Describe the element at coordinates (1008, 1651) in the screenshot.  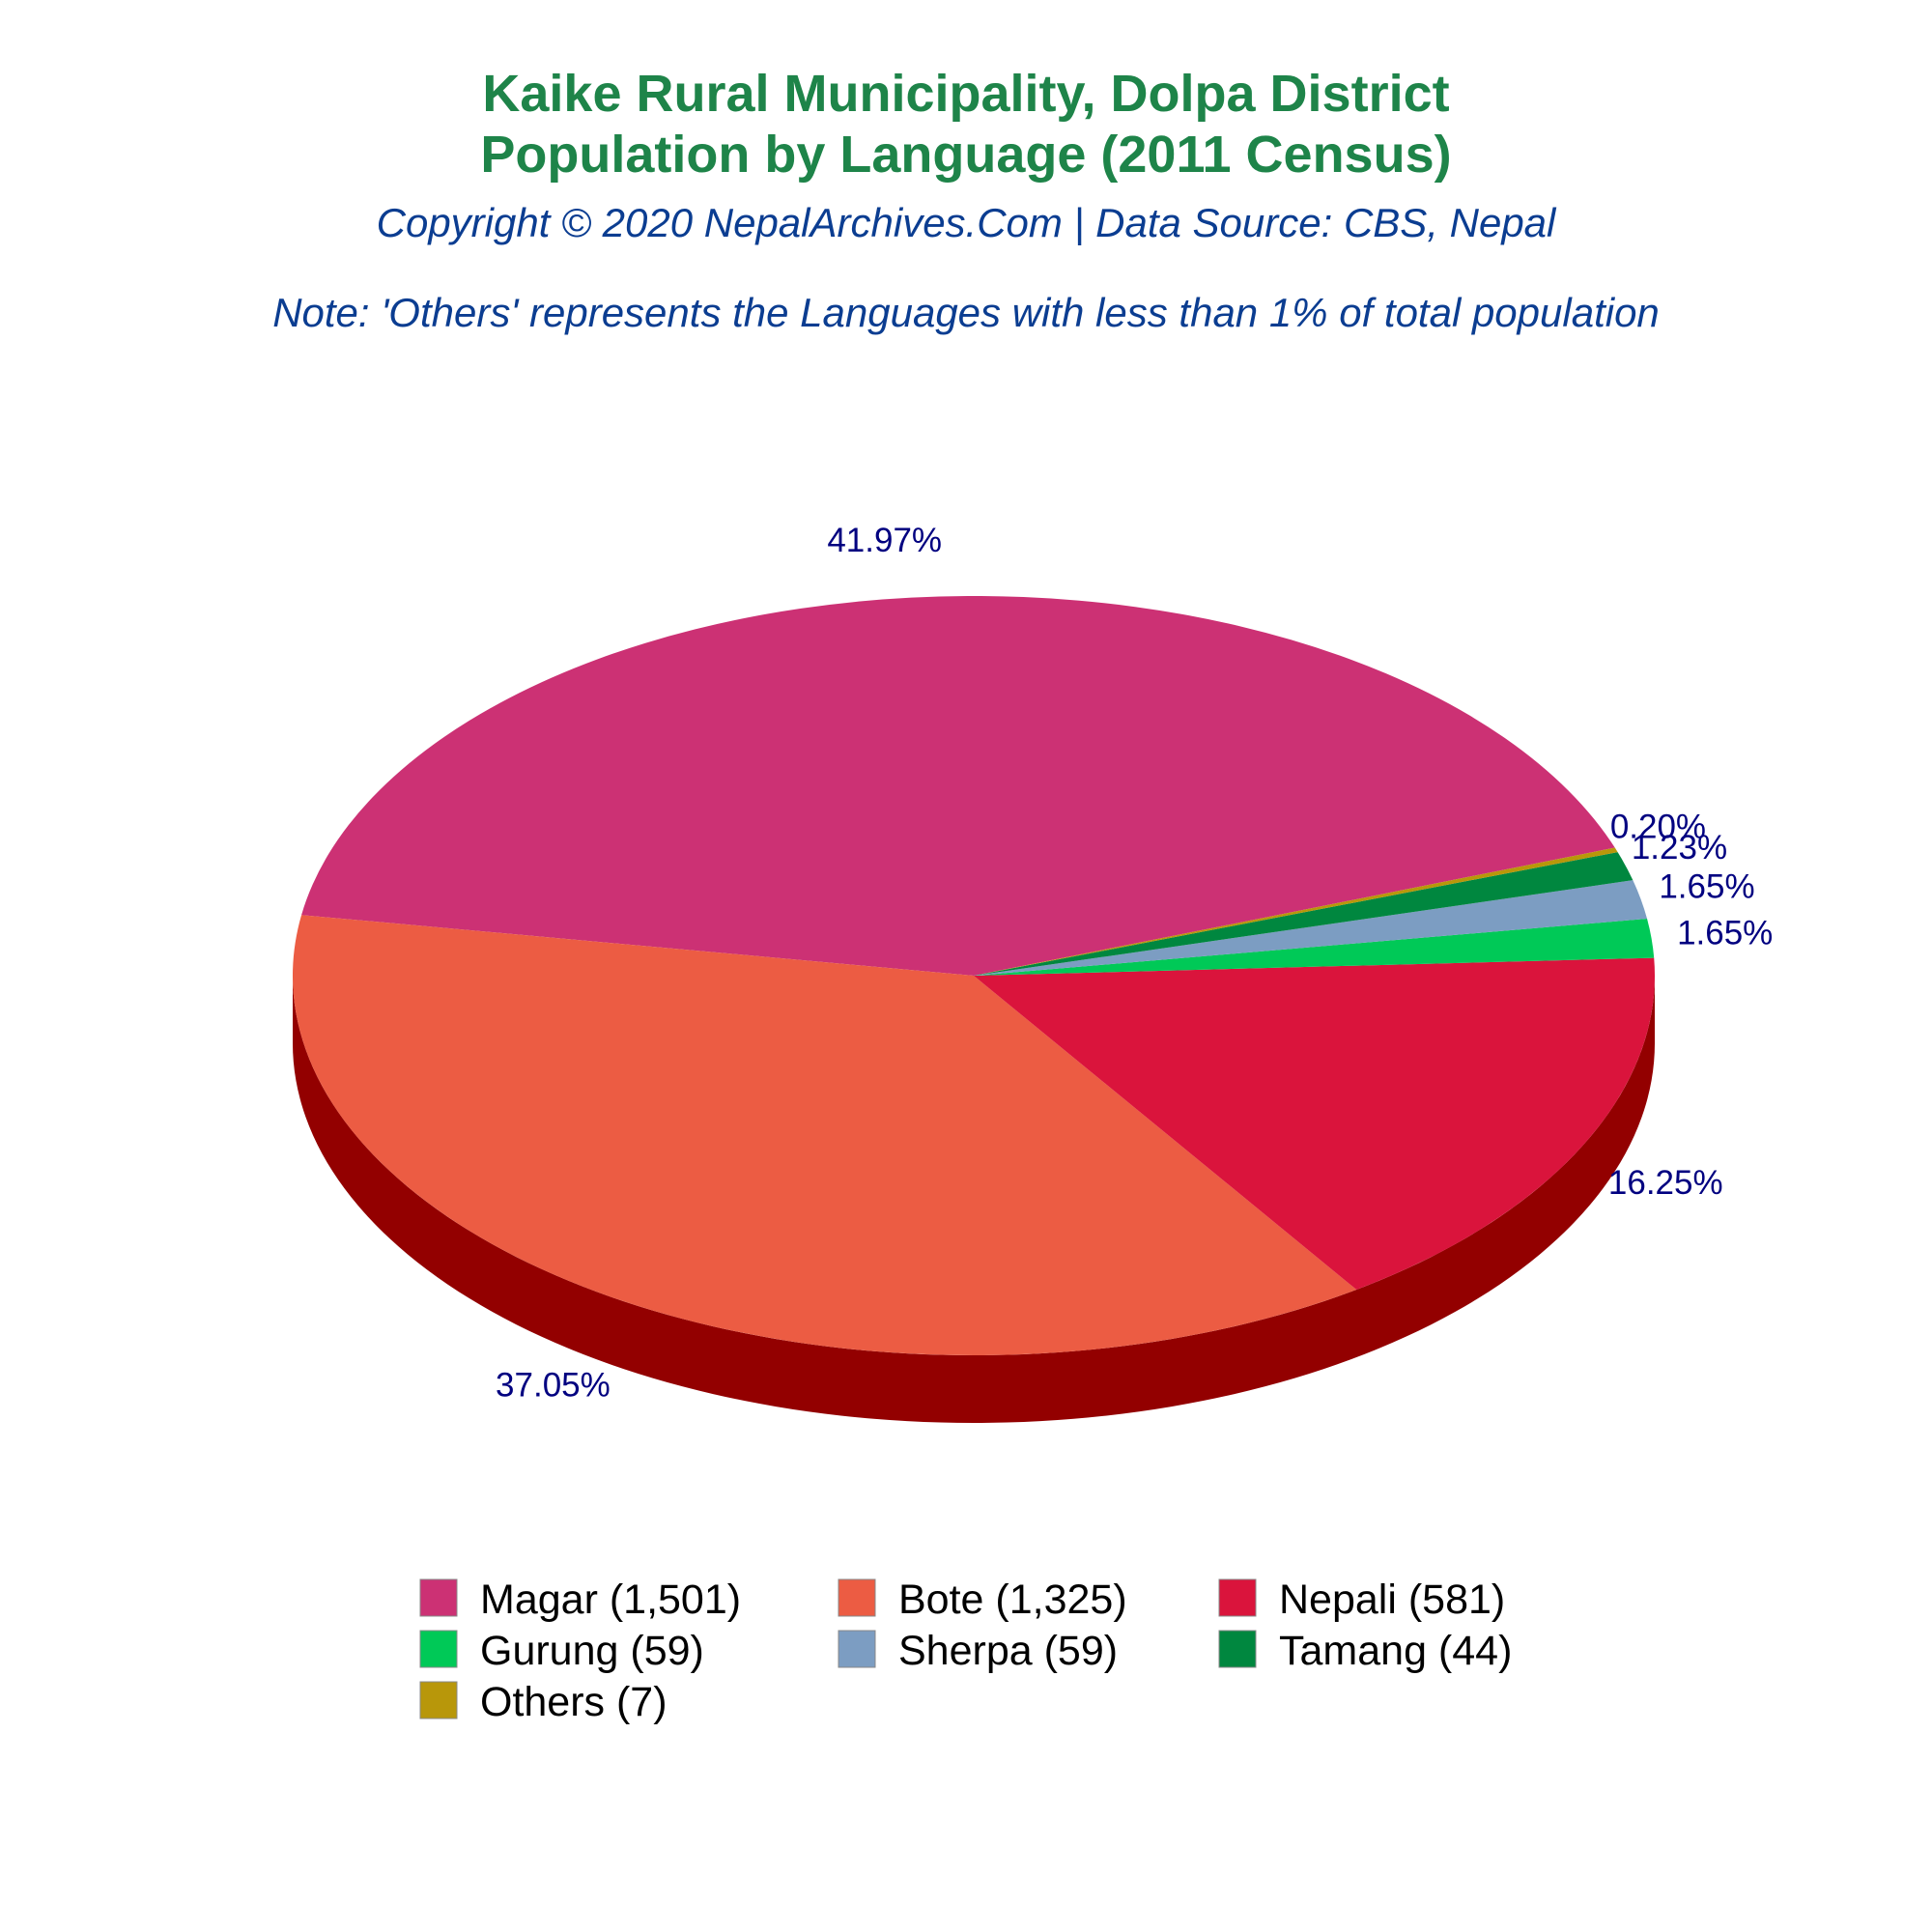
I see `legend-label-sherpa: Sherpa (59)` at that location.